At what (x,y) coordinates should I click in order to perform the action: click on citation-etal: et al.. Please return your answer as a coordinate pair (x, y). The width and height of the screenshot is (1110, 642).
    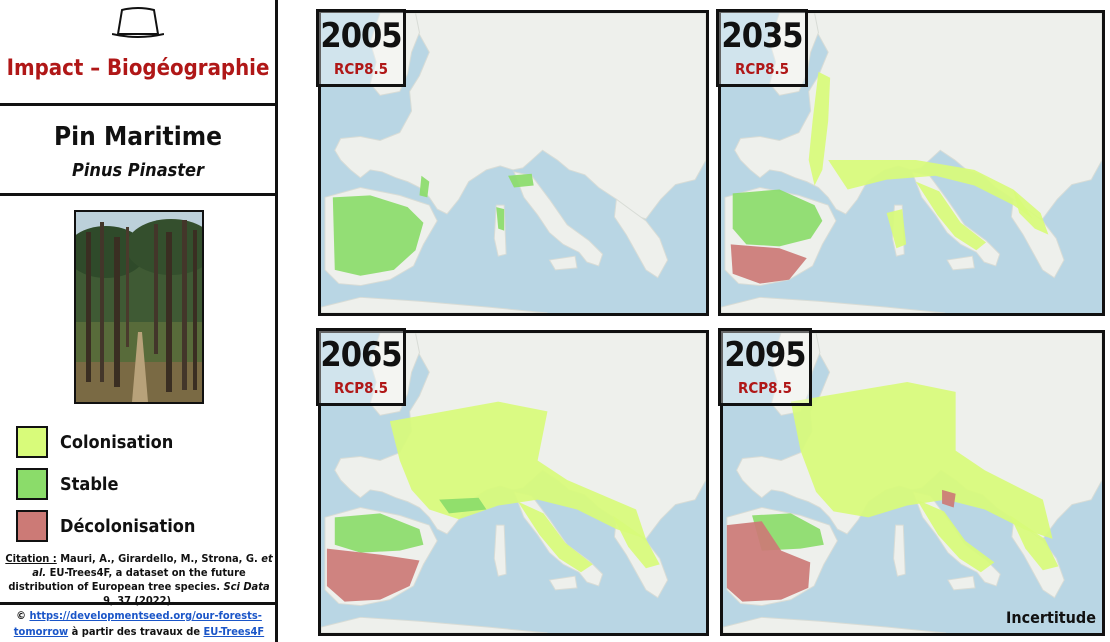
    Looking at the image, I should click on (152, 565).